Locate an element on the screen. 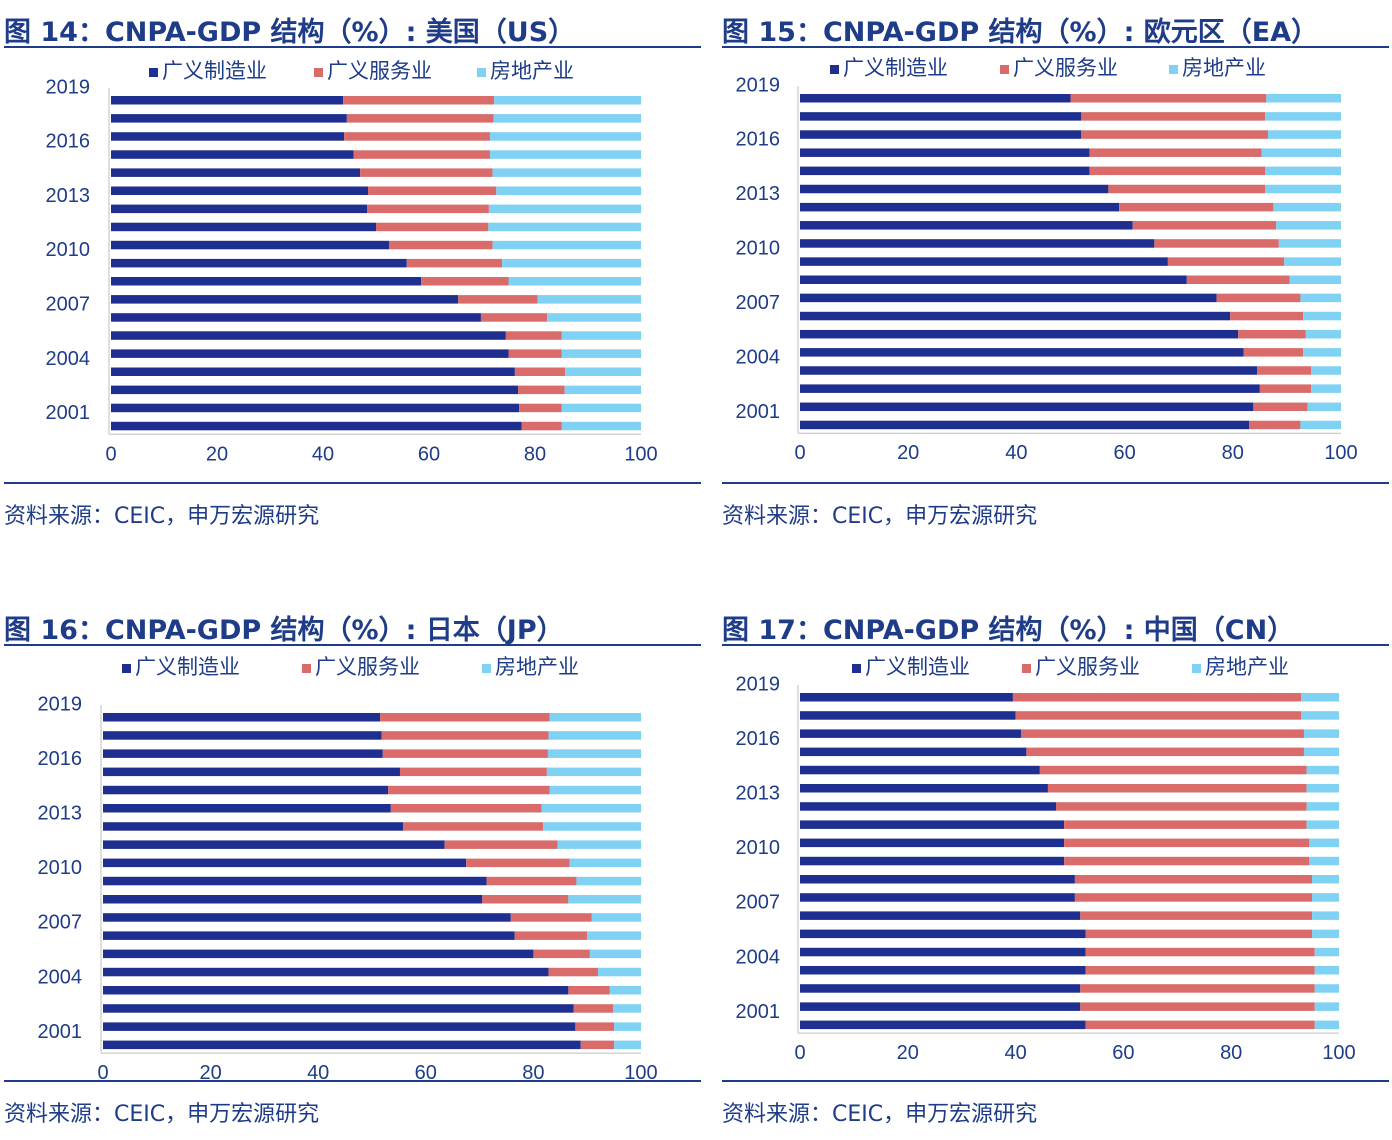 This screenshot has width=1392, height=1140. bars-group is located at coordinates (1069, 861).